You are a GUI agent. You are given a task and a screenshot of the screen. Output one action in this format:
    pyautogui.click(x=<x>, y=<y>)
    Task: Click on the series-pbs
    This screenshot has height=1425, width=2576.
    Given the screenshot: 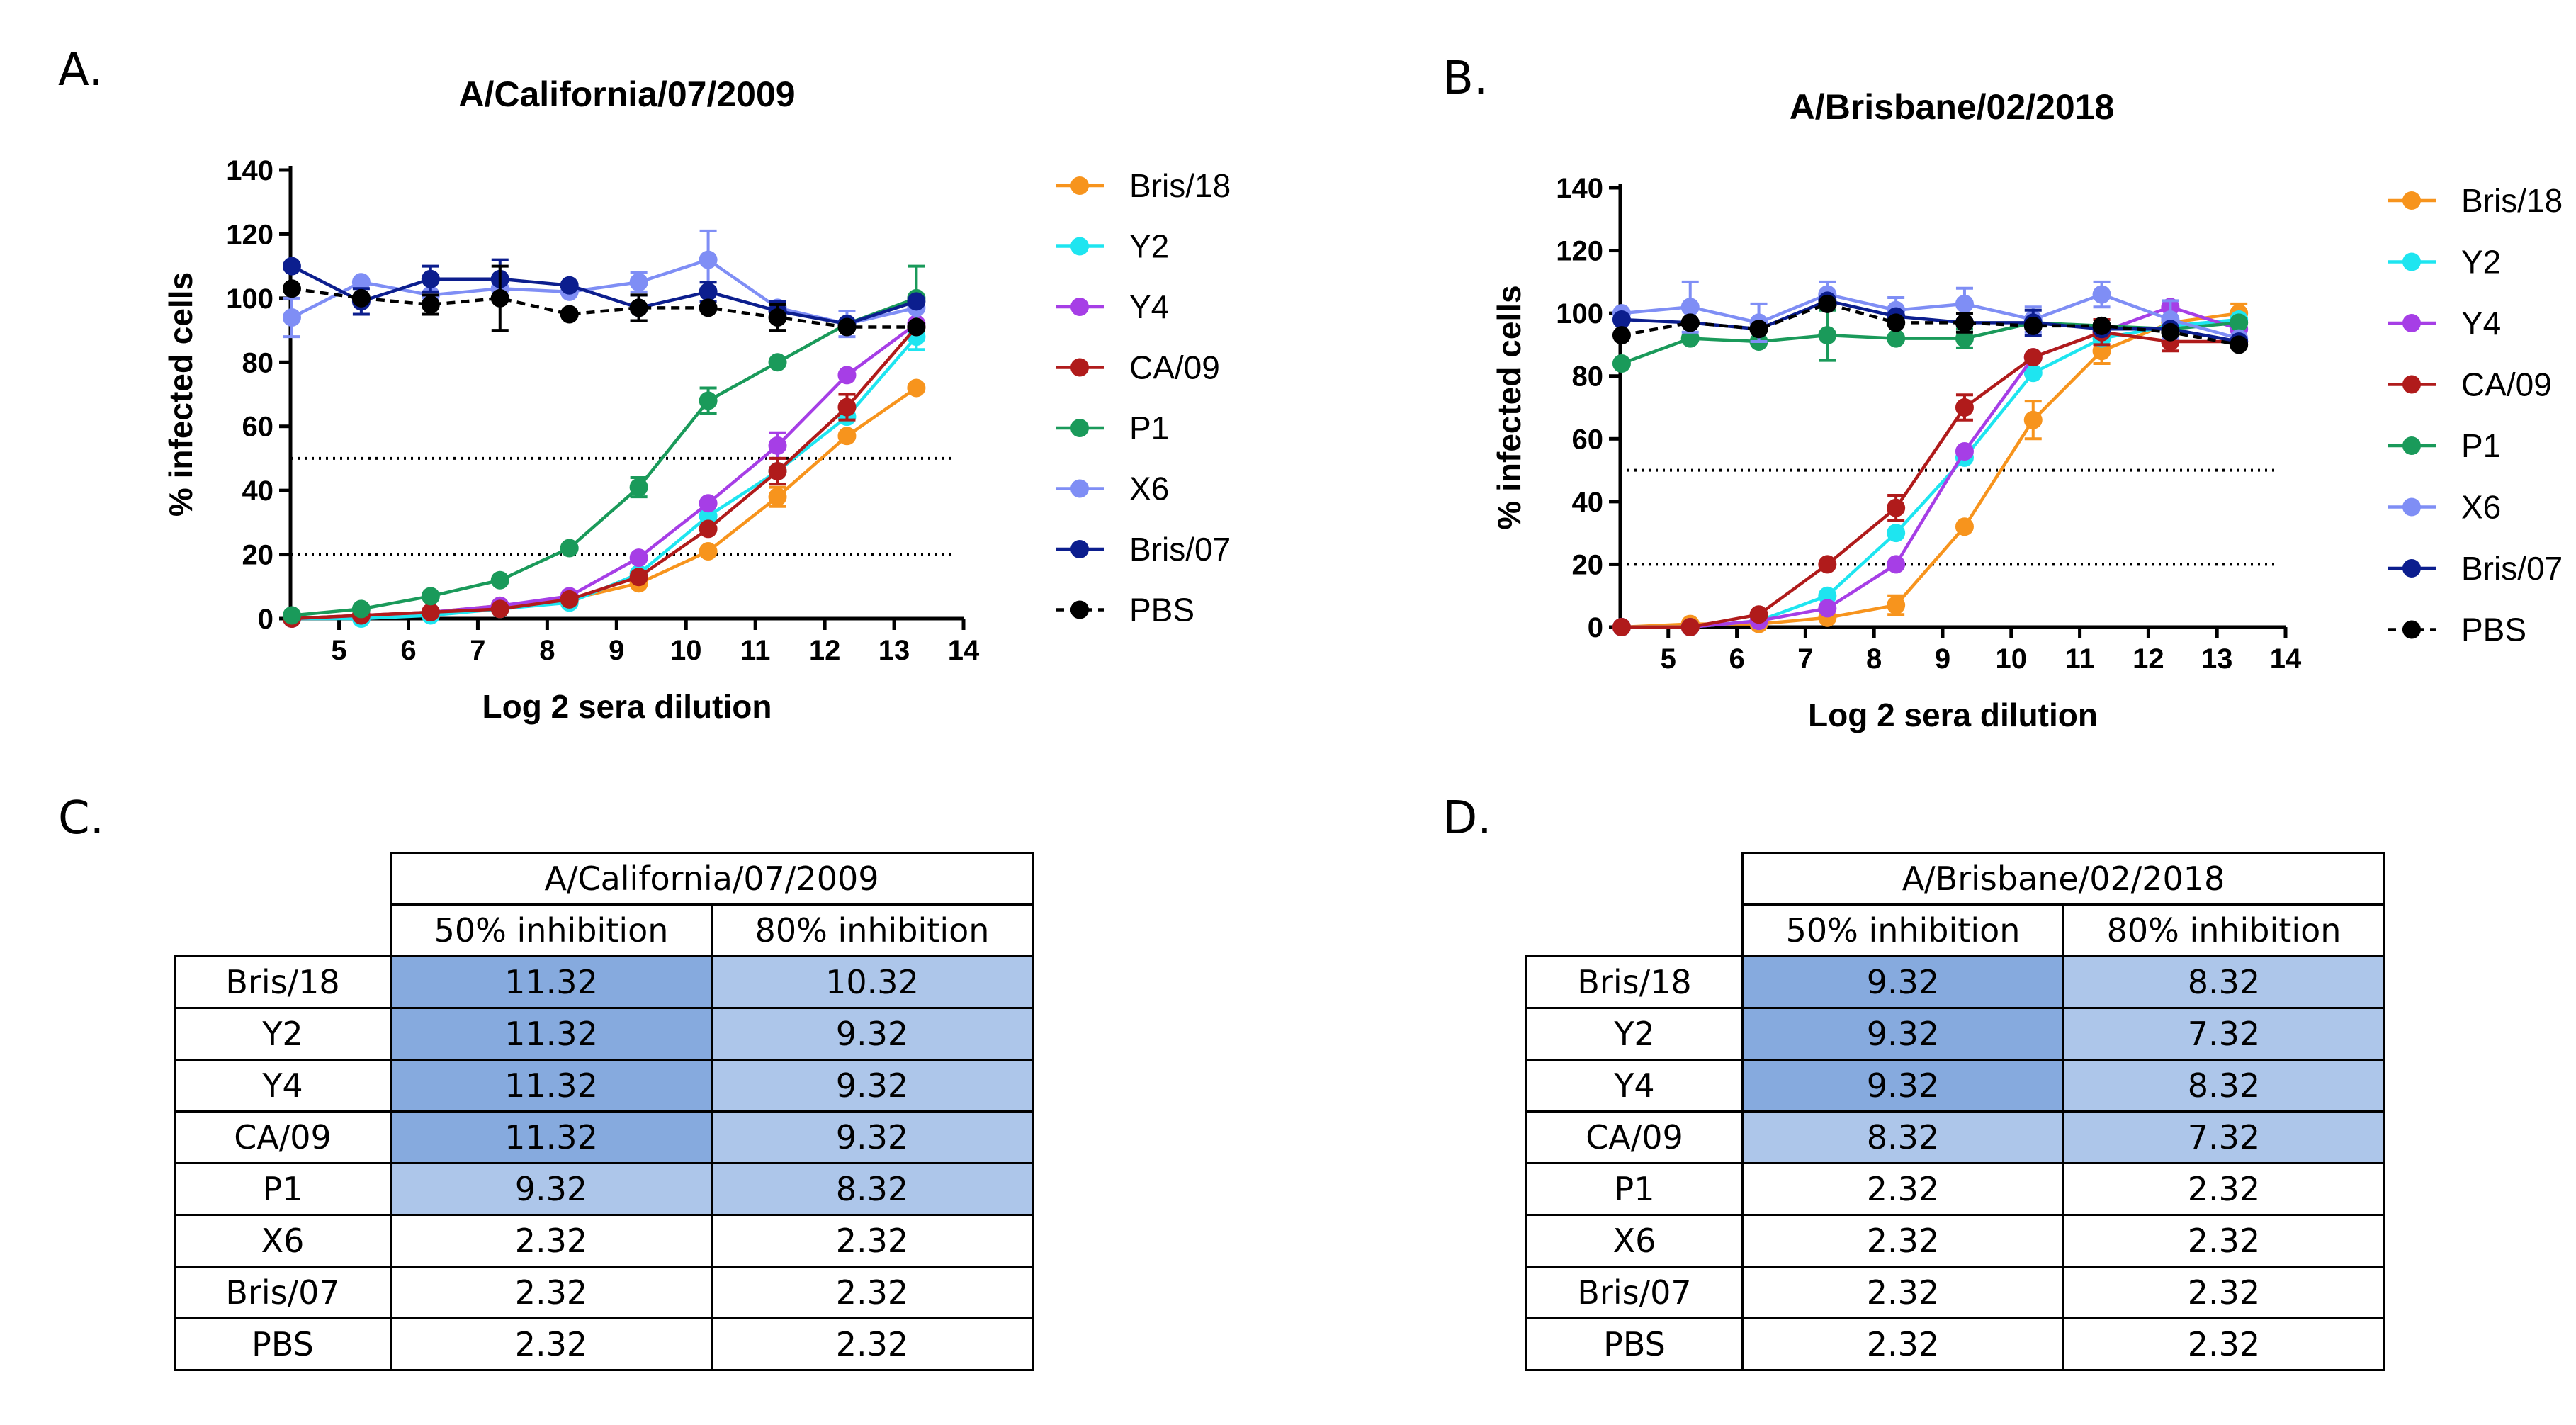 What is the action you would take?
    pyautogui.click(x=604, y=300)
    